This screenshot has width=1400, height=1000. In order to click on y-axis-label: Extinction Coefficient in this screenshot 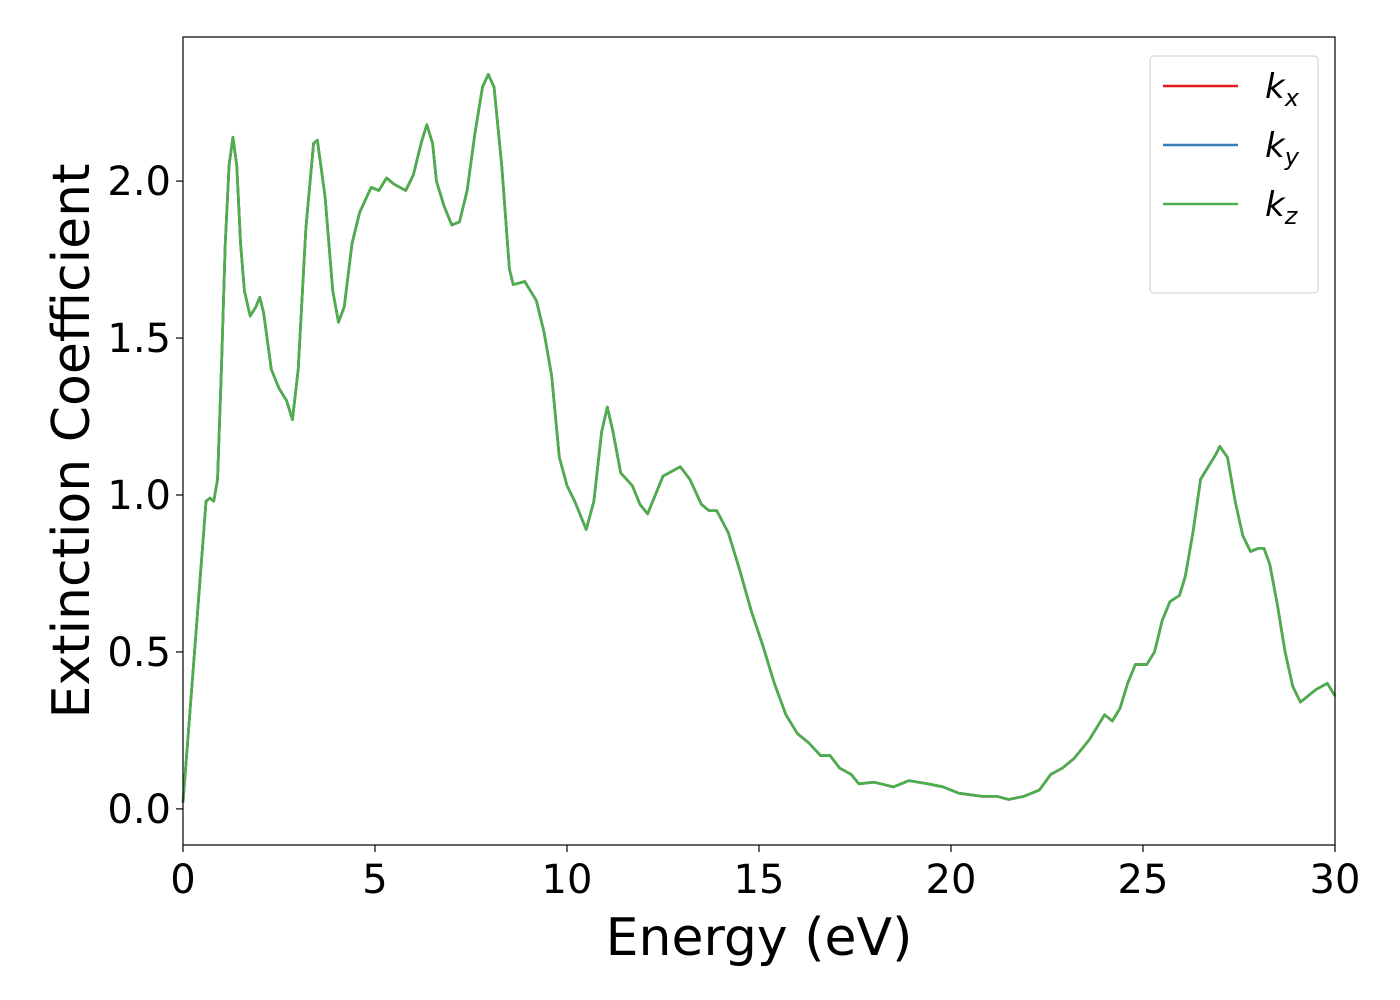, I will do `click(72, 441)`.